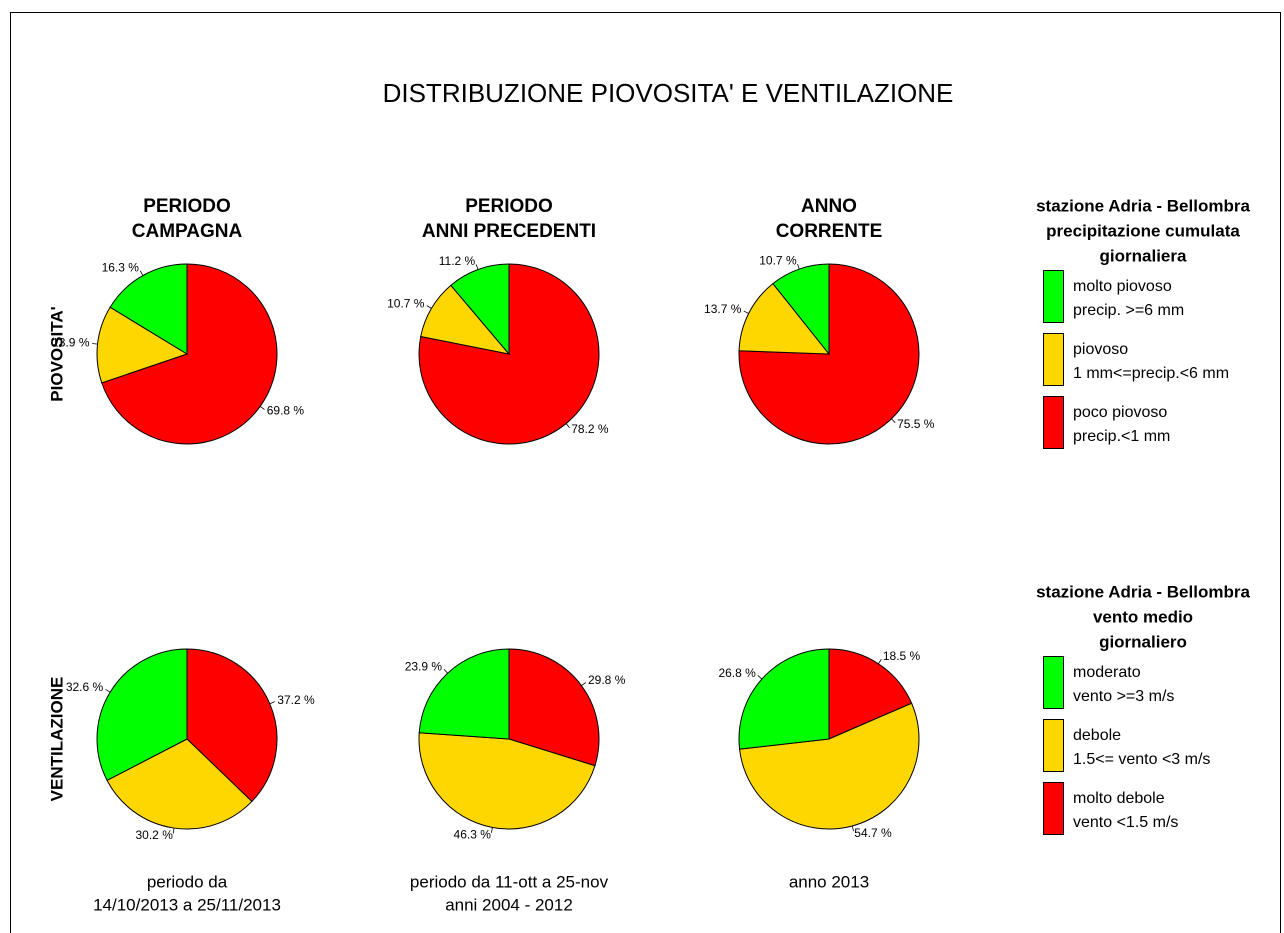 Image resolution: width=1284 pixels, height=933 pixels. I want to click on legend-label: molto debole, so click(1119, 798).